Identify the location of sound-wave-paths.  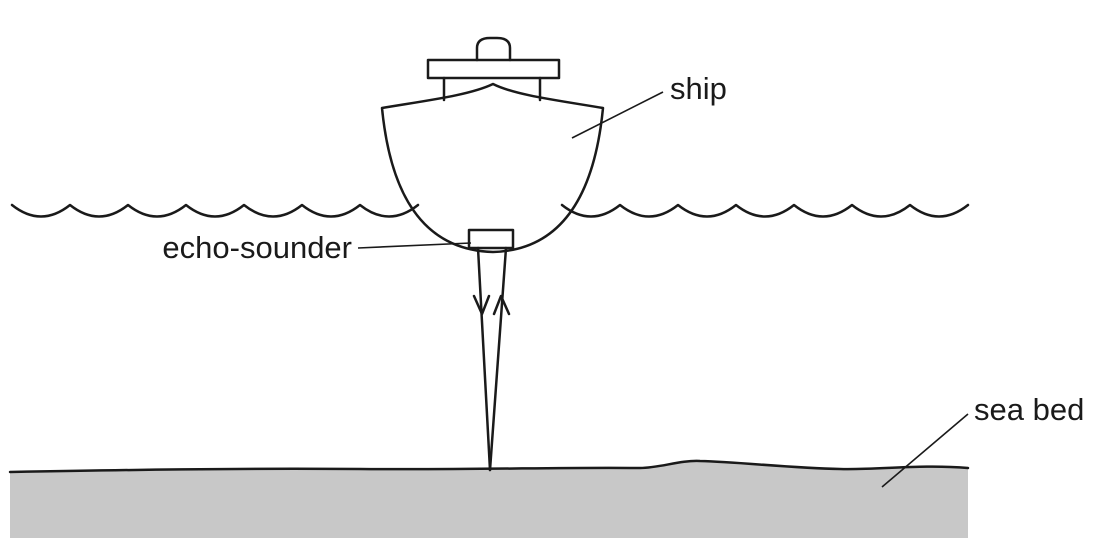
(491, 359).